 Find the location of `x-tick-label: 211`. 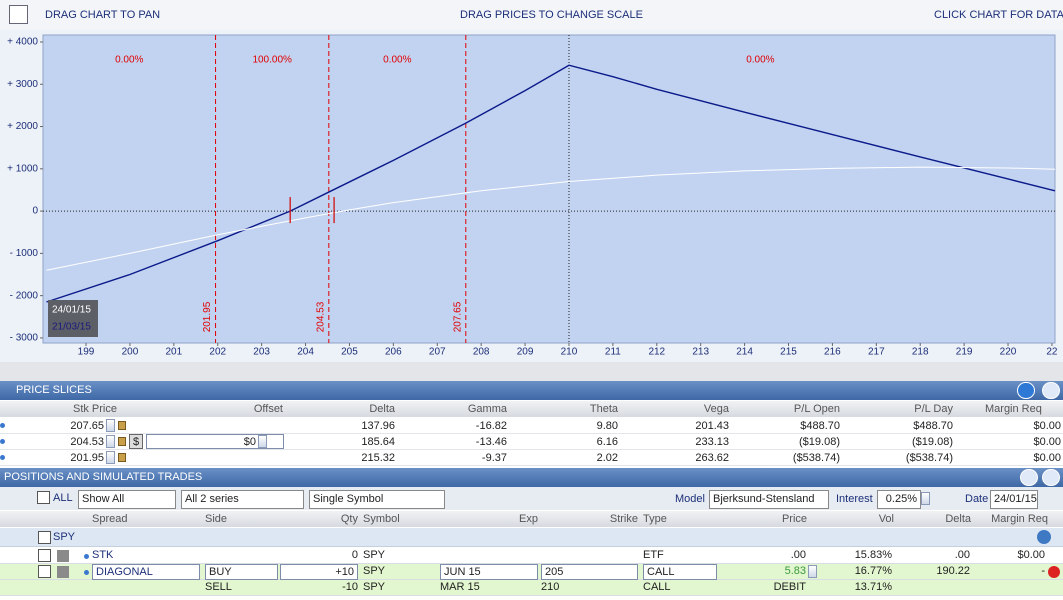

x-tick-label: 211 is located at coordinates (613, 352).